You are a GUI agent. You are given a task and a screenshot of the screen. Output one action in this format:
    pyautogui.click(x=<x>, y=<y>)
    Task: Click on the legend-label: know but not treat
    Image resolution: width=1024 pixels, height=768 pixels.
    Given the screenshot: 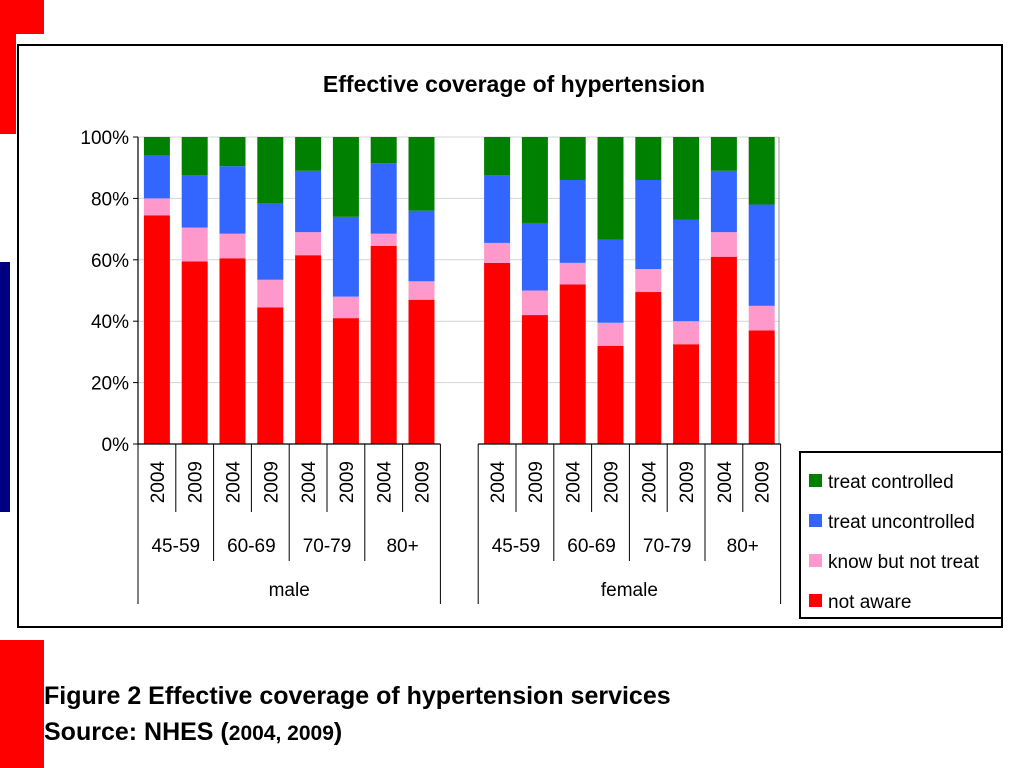 What is the action you would take?
    pyautogui.click(x=904, y=562)
    